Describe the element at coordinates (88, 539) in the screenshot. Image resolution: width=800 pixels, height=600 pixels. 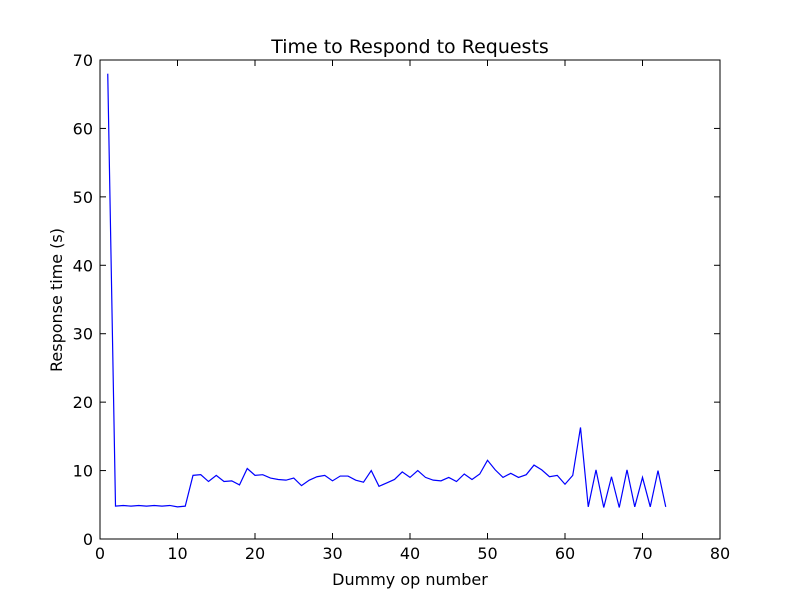
I see `y-tick-label: 0` at that location.